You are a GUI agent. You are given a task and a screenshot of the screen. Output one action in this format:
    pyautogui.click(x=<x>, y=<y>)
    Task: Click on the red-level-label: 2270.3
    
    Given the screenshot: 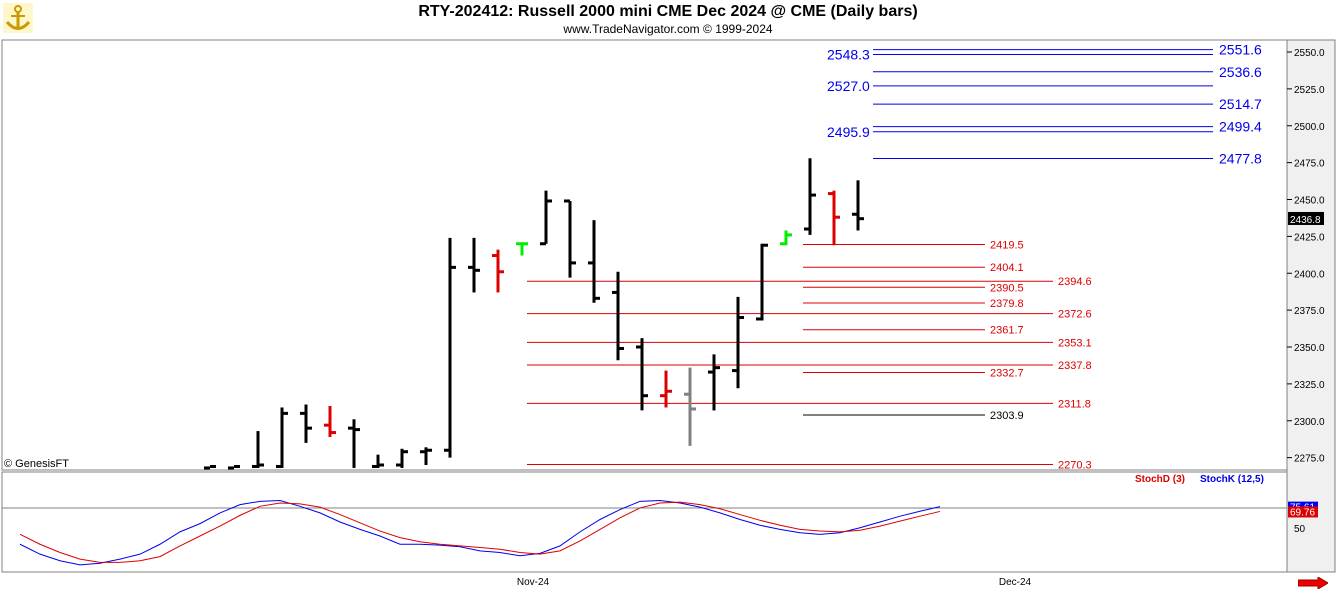 What is the action you would take?
    pyautogui.click(x=1075, y=466)
    